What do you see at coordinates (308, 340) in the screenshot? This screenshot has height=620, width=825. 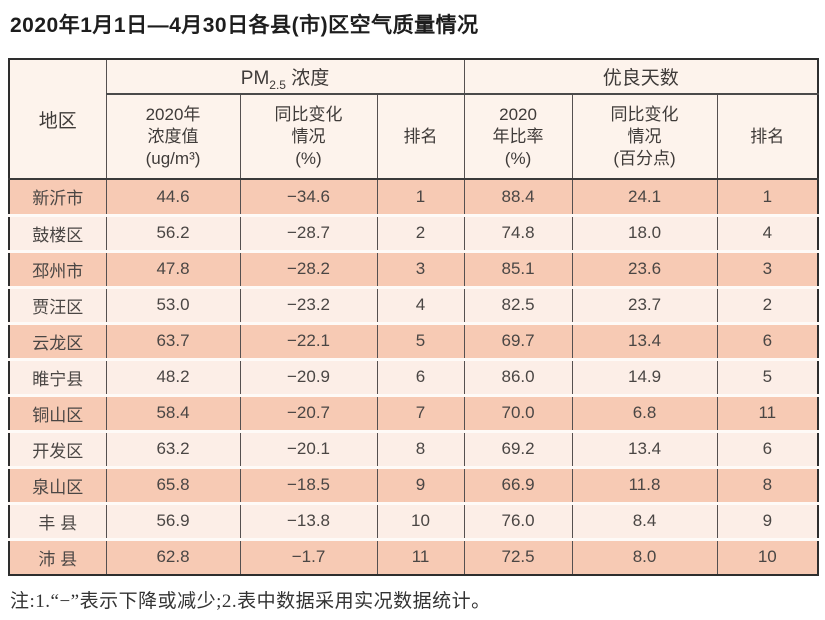 I see `cell-pm-change: −22.1` at bounding box center [308, 340].